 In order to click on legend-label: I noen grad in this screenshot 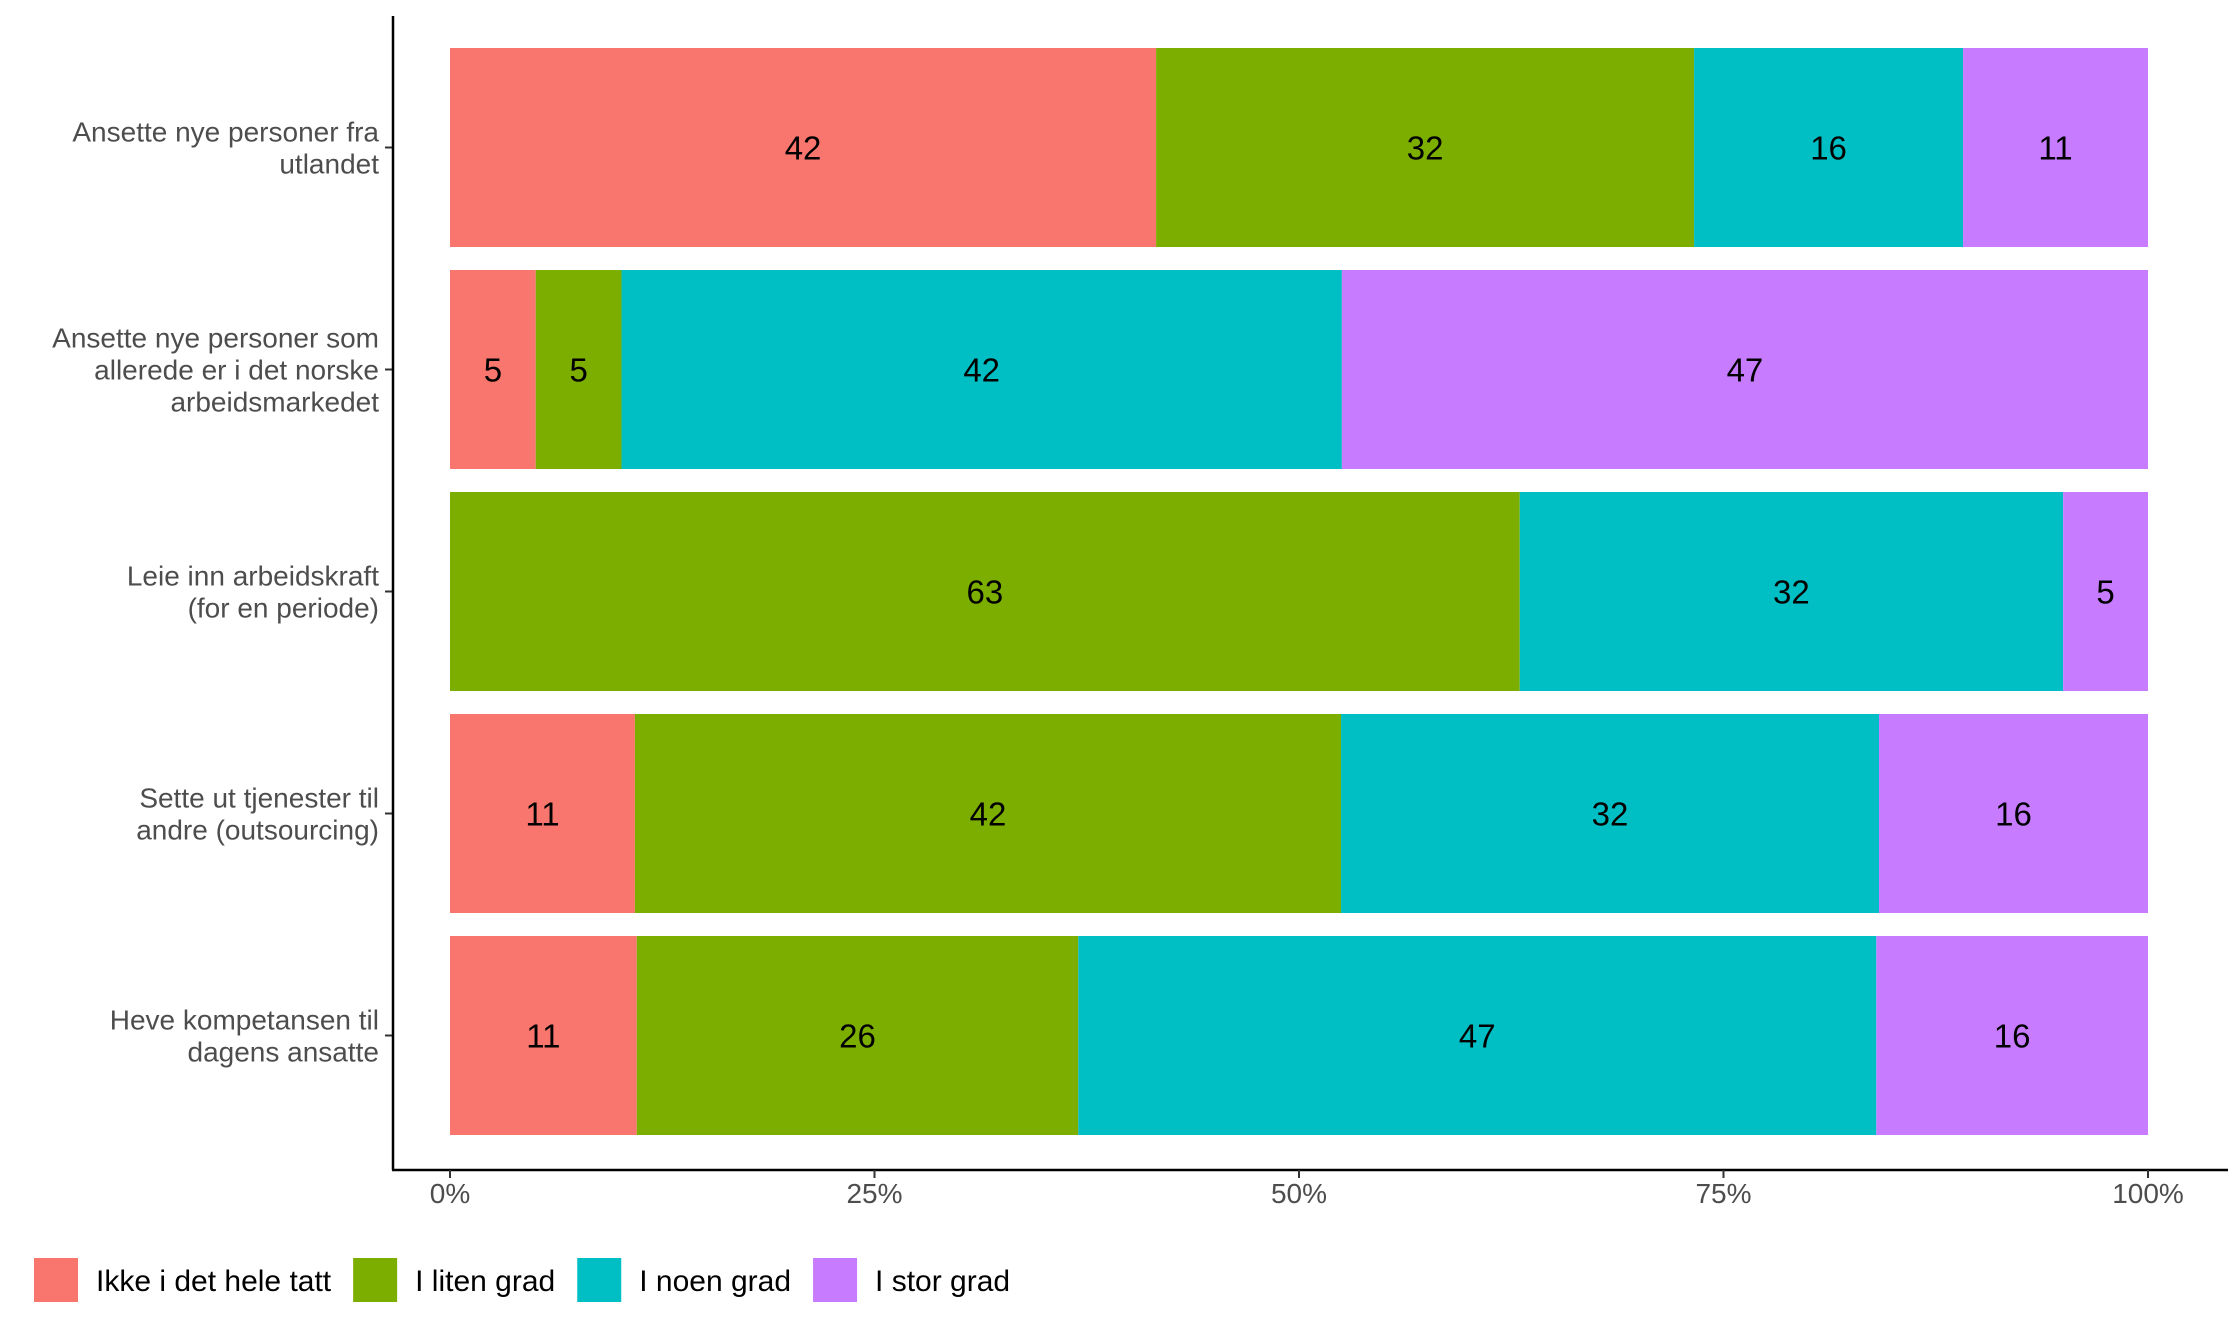, I will do `click(715, 1281)`.